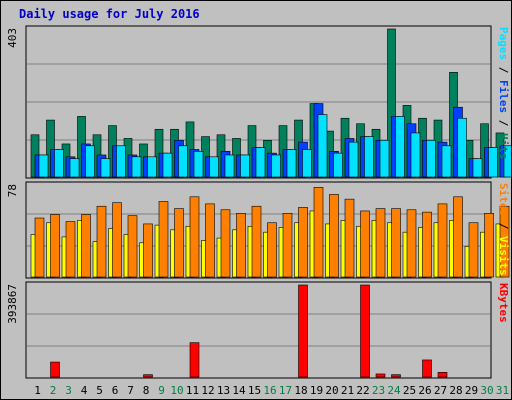  Describe the element at coordinates (285, 390) in the screenshot. I see `x-tick-label: 17` at that location.